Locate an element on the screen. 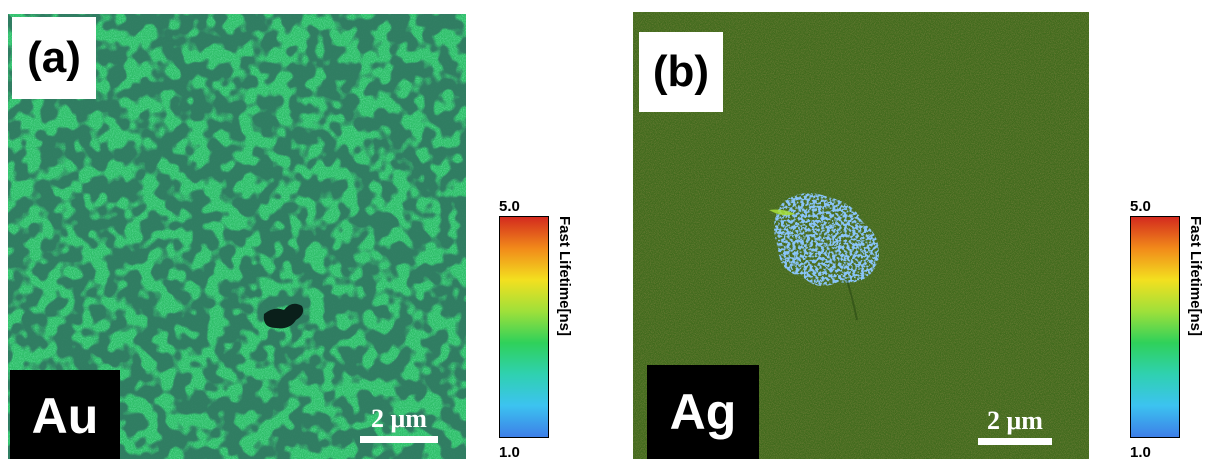 The width and height of the screenshot is (1207, 461). metal-label-ag: Ag is located at coordinates (703, 412).